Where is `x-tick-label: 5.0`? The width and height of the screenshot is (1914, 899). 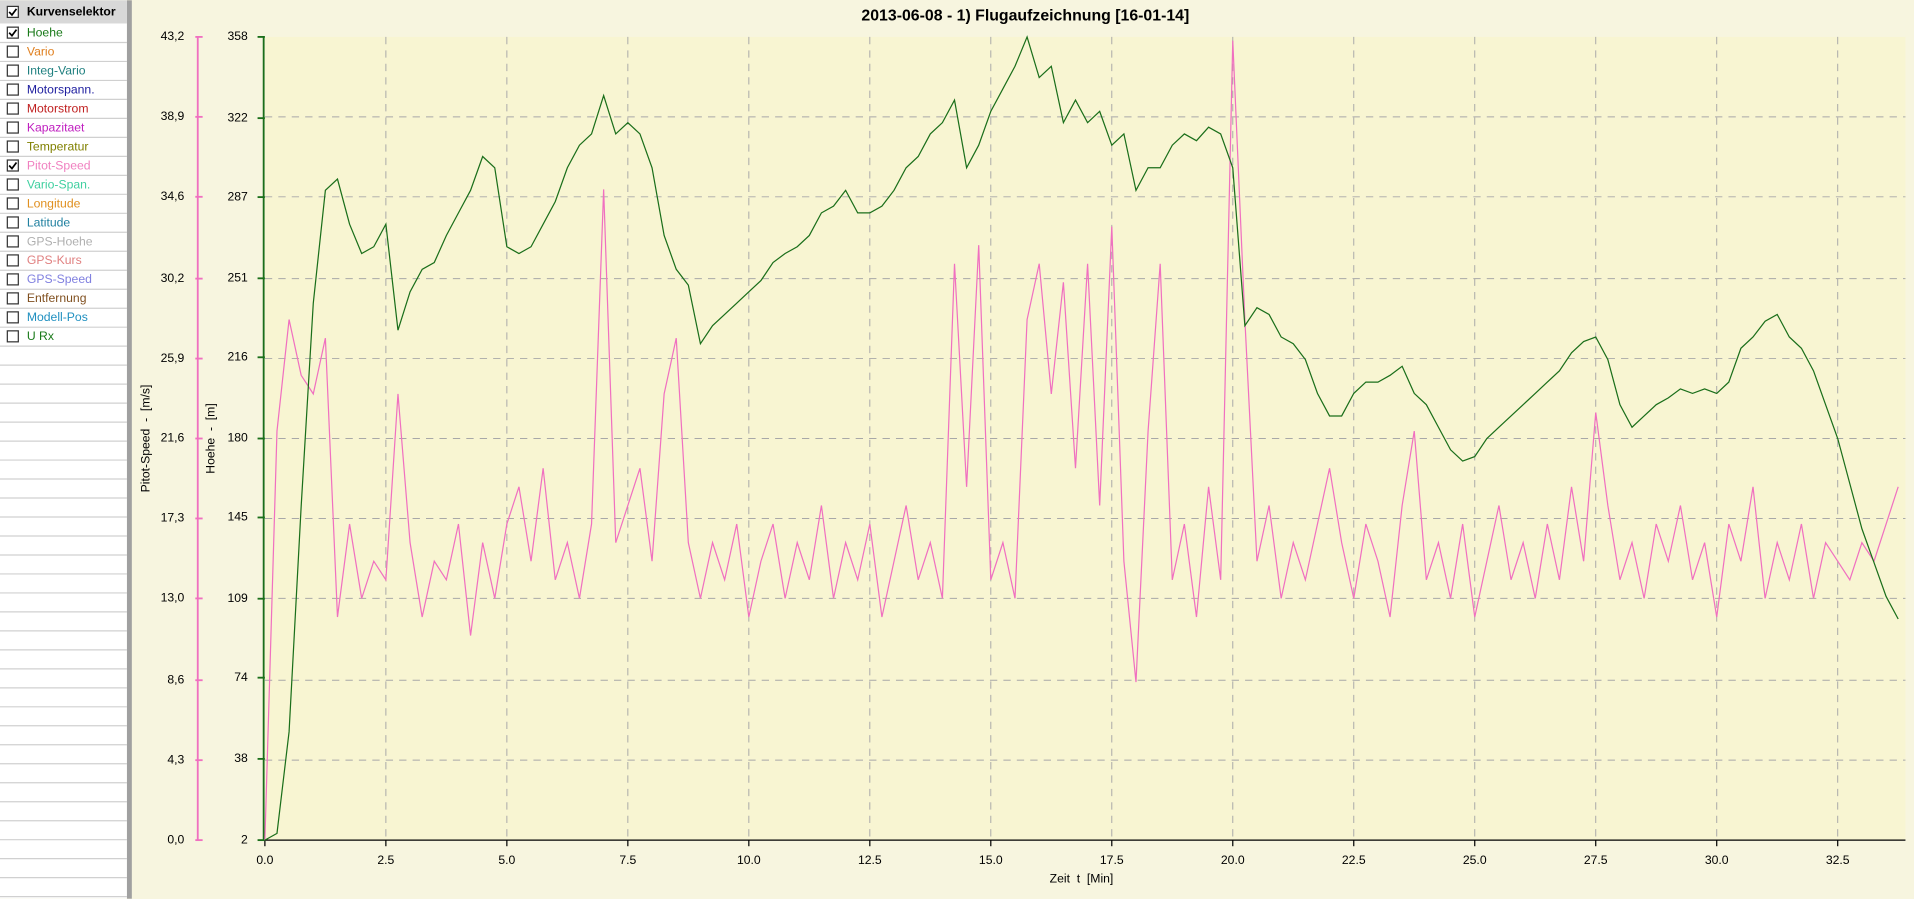 x-tick-label: 5.0 is located at coordinates (506, 860).